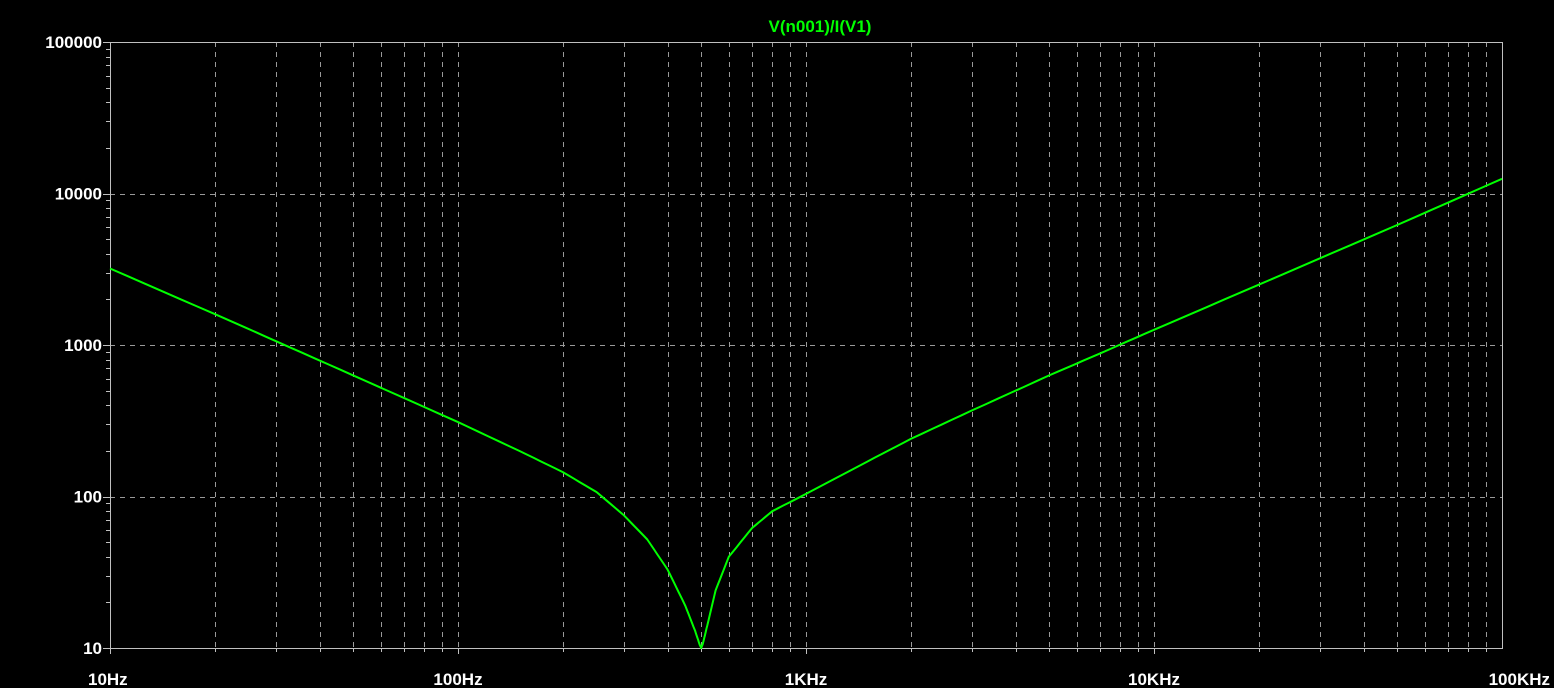  I want to click on y-tick-label: 10, so click(92, 648).